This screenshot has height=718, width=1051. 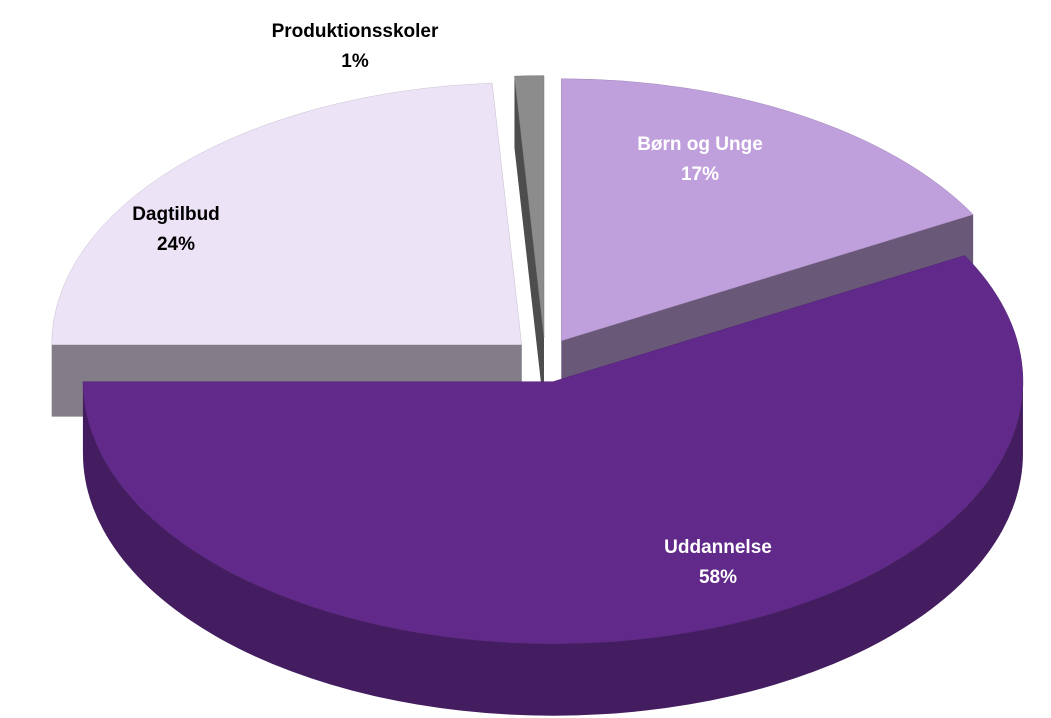 What do you see at coordinates (176, 244) in the screenshot?
I see `slice-value-label: 24%` at bounding box center [176, 244].